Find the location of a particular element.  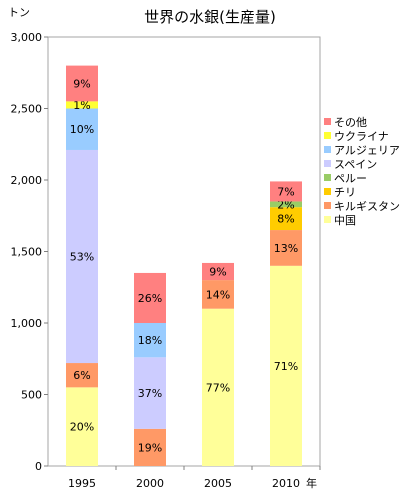

chart-title: 世界の水銀(生産量) is located at coordinates (210, 17).